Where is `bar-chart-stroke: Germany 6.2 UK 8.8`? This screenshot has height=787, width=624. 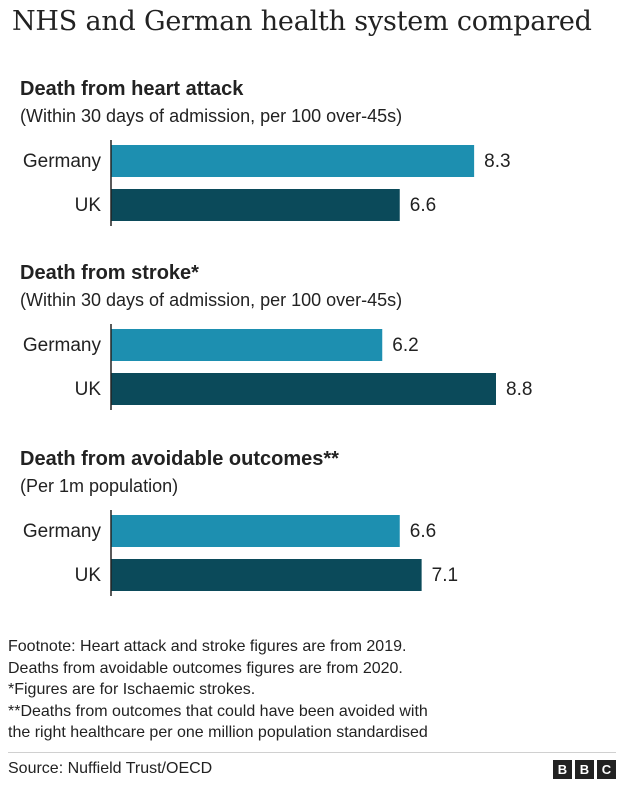 bar-chart-stroke: Germany 6.2 UK 8.8 is located at coordinates (277, 367).